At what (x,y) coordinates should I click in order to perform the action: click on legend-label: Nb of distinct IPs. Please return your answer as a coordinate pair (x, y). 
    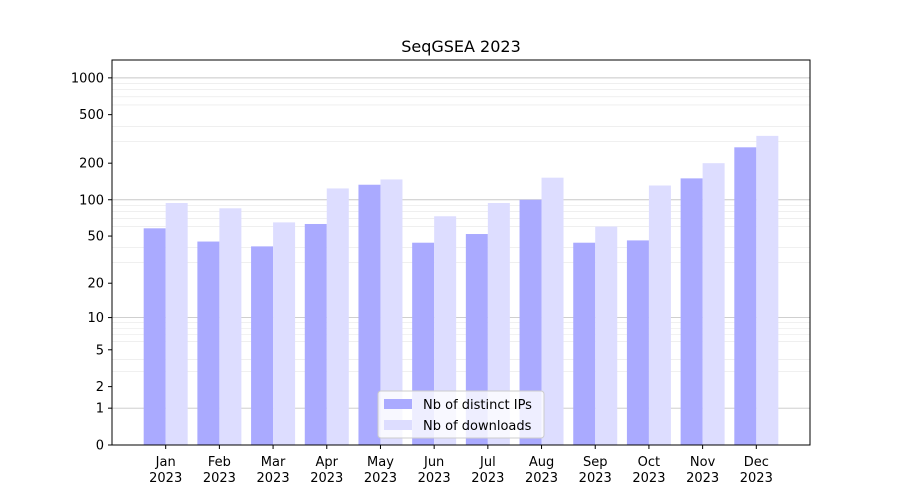
    Looking at the image, I should click on (477, 405).